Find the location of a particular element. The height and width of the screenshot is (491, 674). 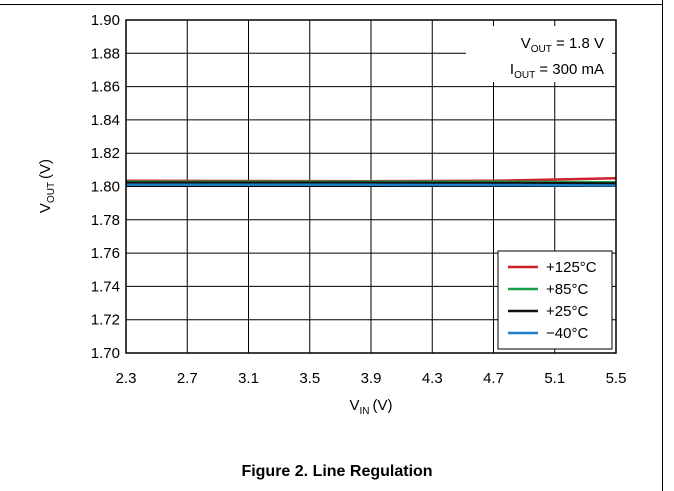

x-tick-label: 4.7 is located at coordinates (493, 378).